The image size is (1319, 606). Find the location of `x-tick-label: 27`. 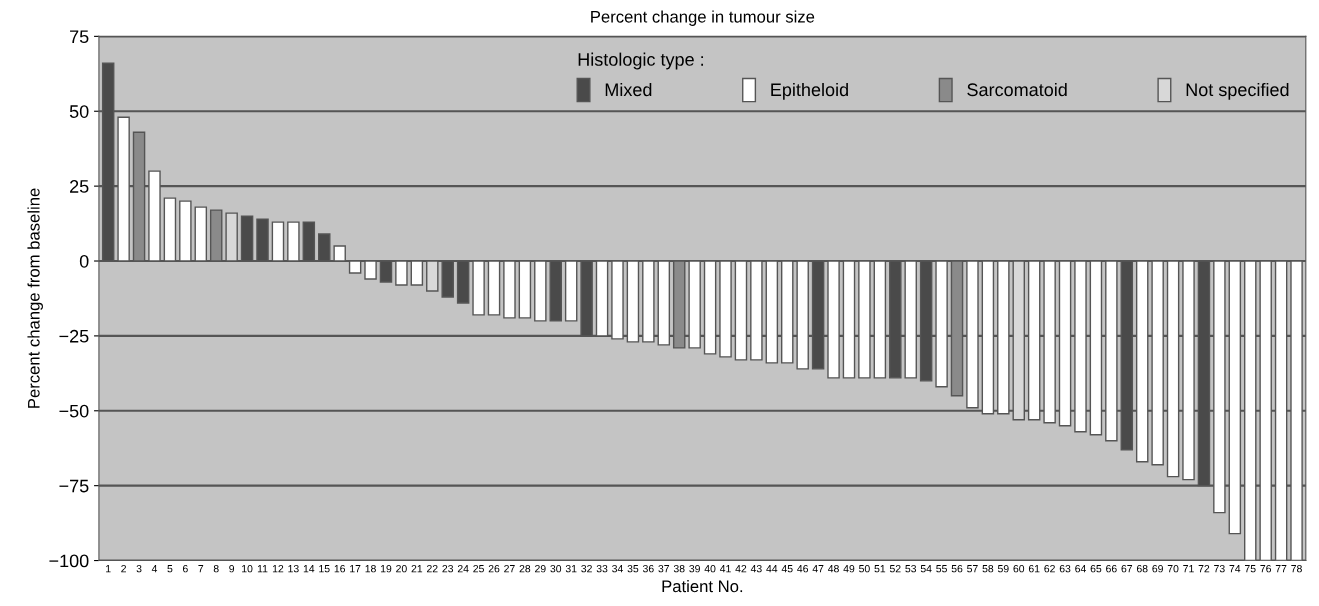

x-tick-label: 27 is located at coordinates (509, 568).